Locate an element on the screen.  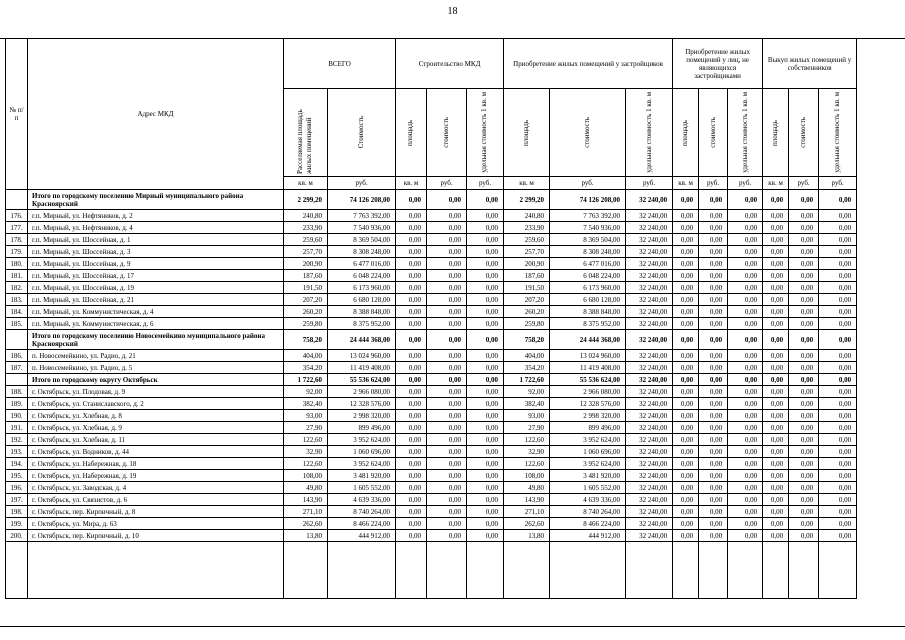
row-value: 207,20 is located at coordinates (527, 299).